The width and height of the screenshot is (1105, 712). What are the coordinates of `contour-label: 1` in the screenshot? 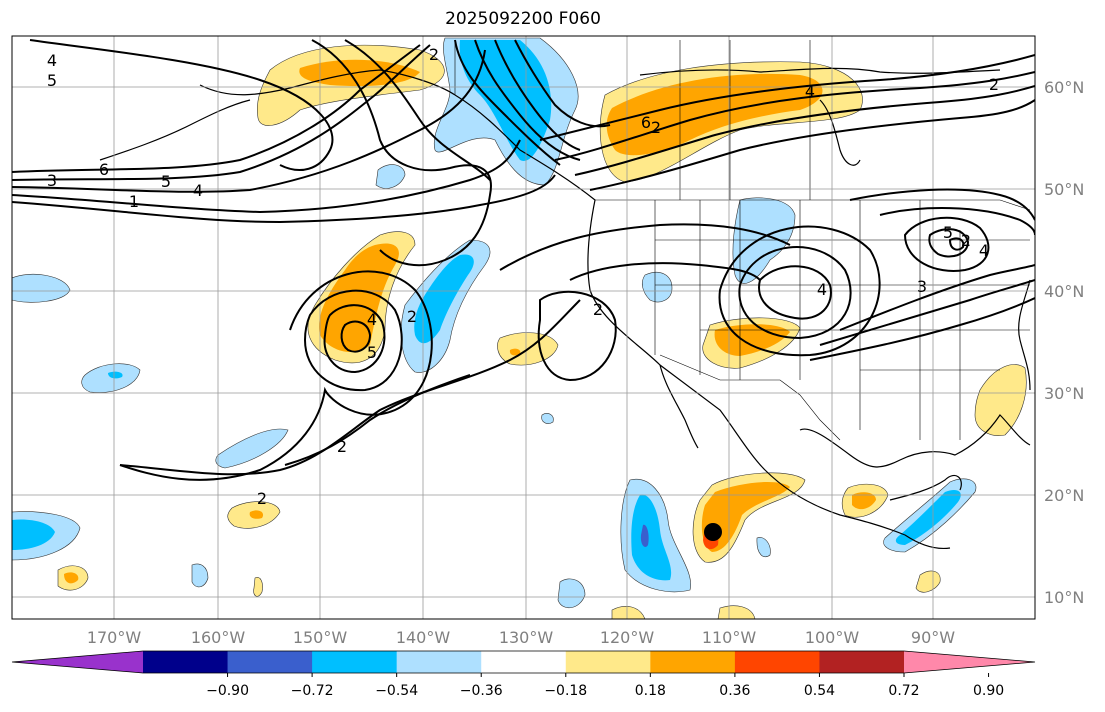 It's located at (134, 201).